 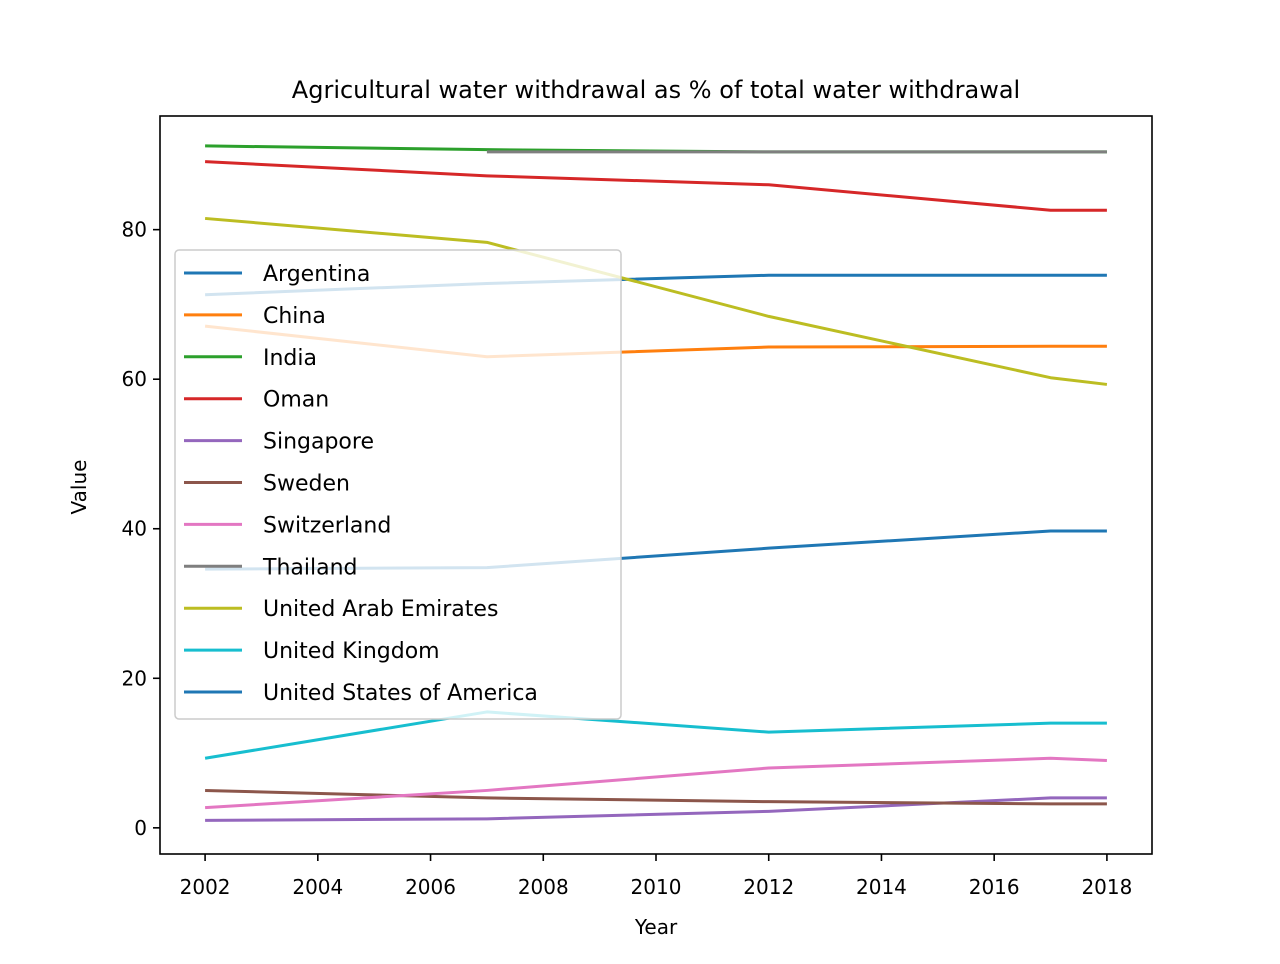 I want to click on y-tick-label: 60, so click(x=134, y=379).